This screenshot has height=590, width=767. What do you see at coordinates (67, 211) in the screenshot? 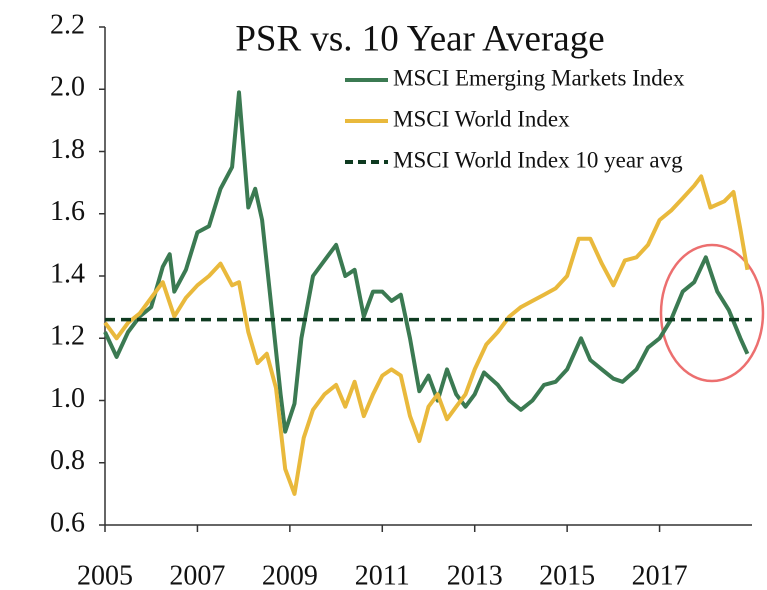
I see `y-tick-label: 1.6` at bounding box center [67, 211].